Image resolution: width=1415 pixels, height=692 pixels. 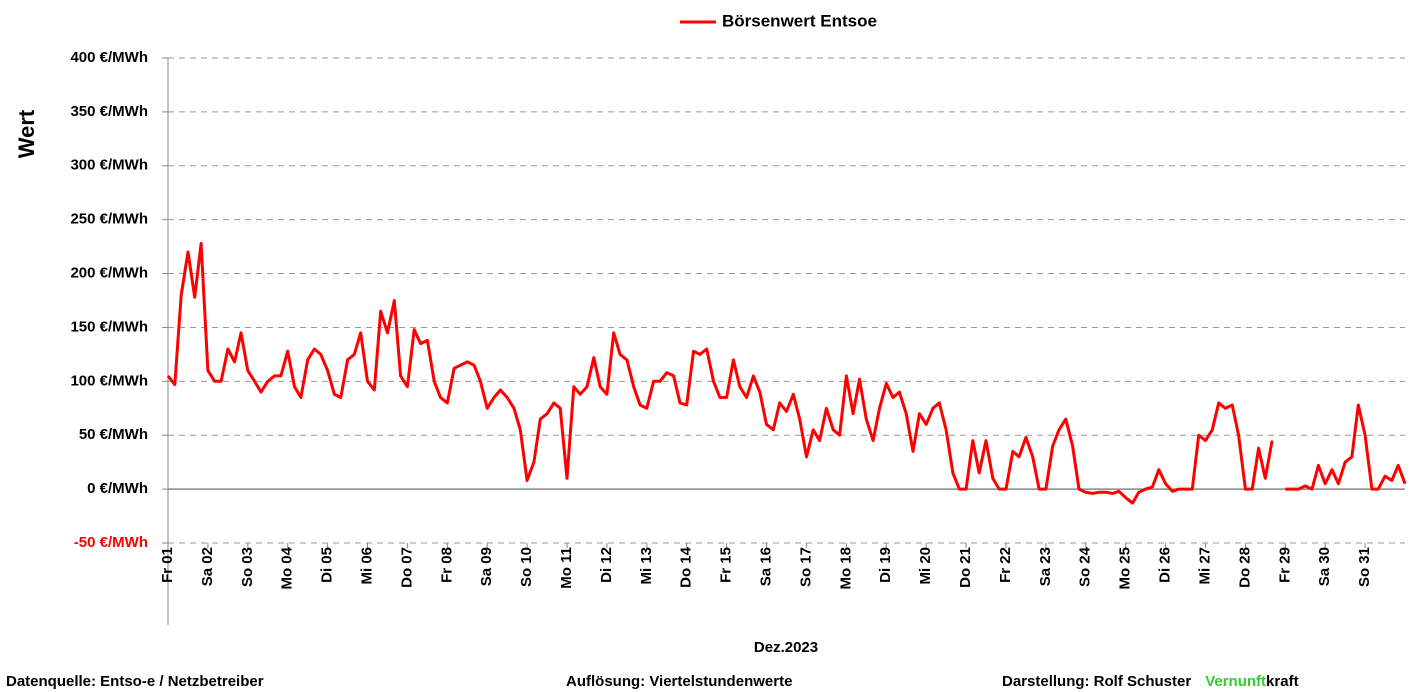 I want to click on x-tick-label: So 31, so click(x=1364, y=567).